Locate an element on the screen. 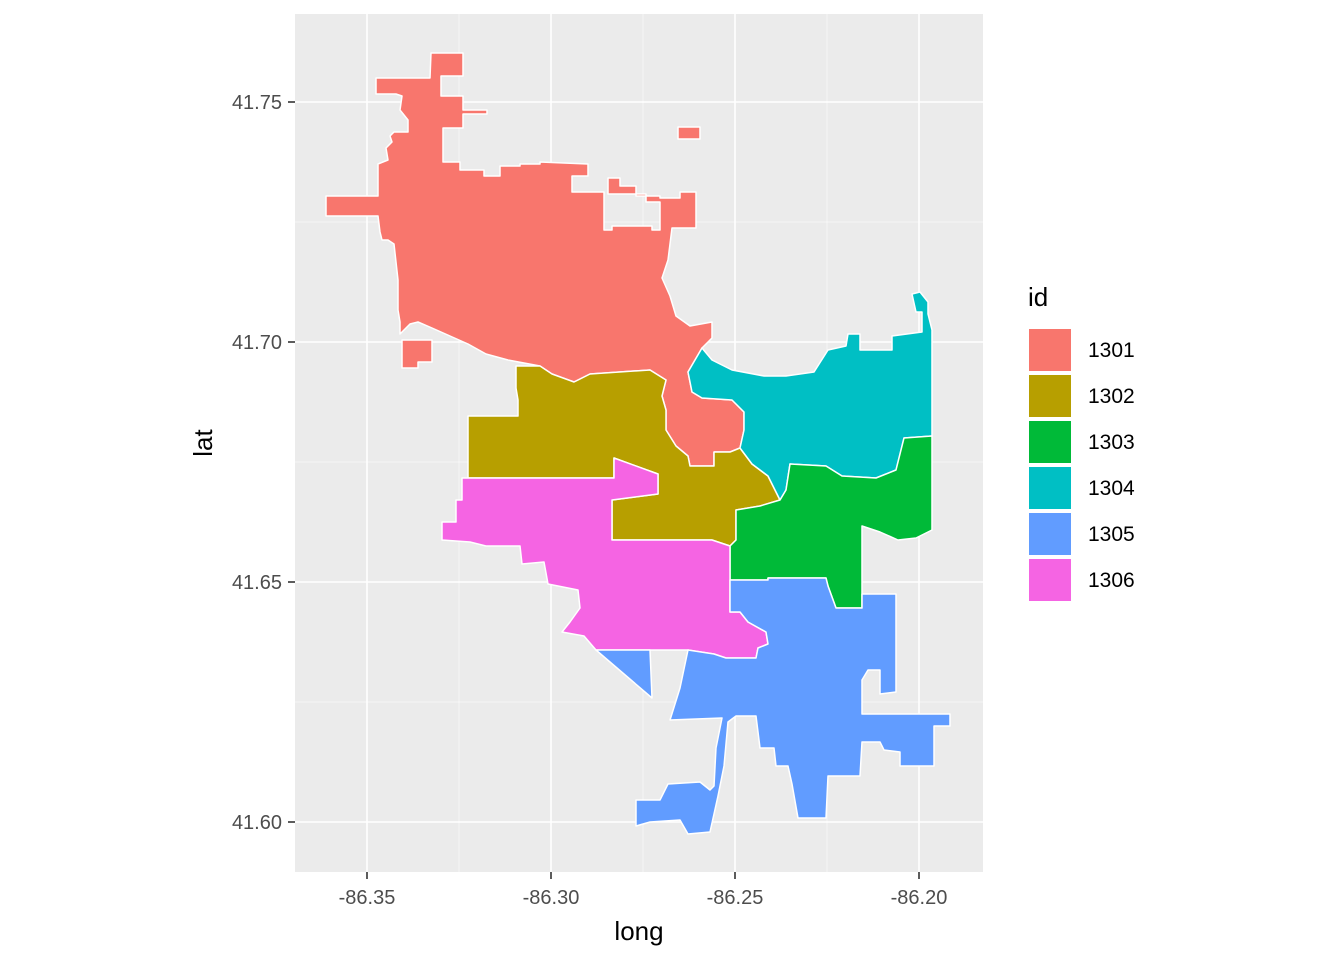 The height and width of the screenshot is (960, 1344). x-tick-label: -86.30 is located at coordinates (551, 898).